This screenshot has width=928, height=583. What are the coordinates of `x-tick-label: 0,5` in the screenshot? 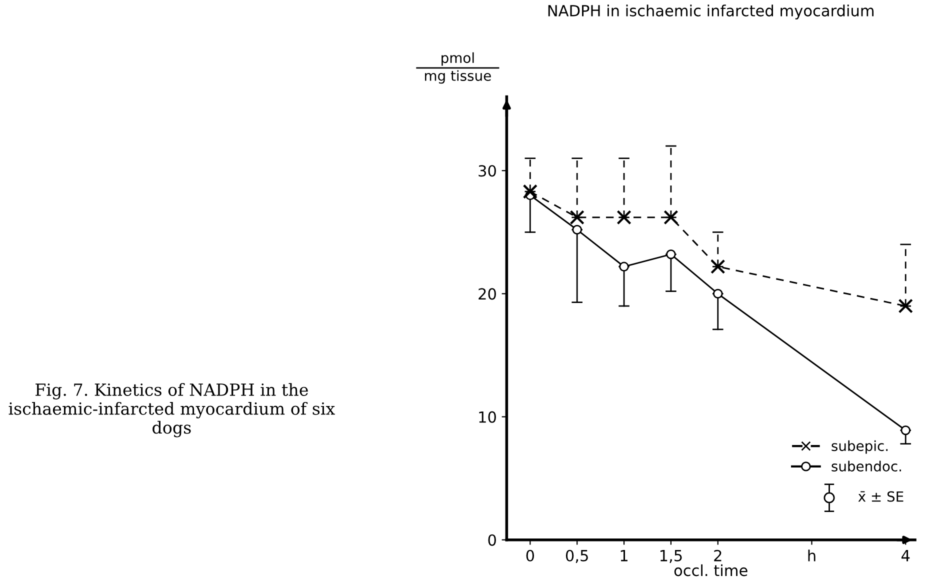 It's located at (577, 556).